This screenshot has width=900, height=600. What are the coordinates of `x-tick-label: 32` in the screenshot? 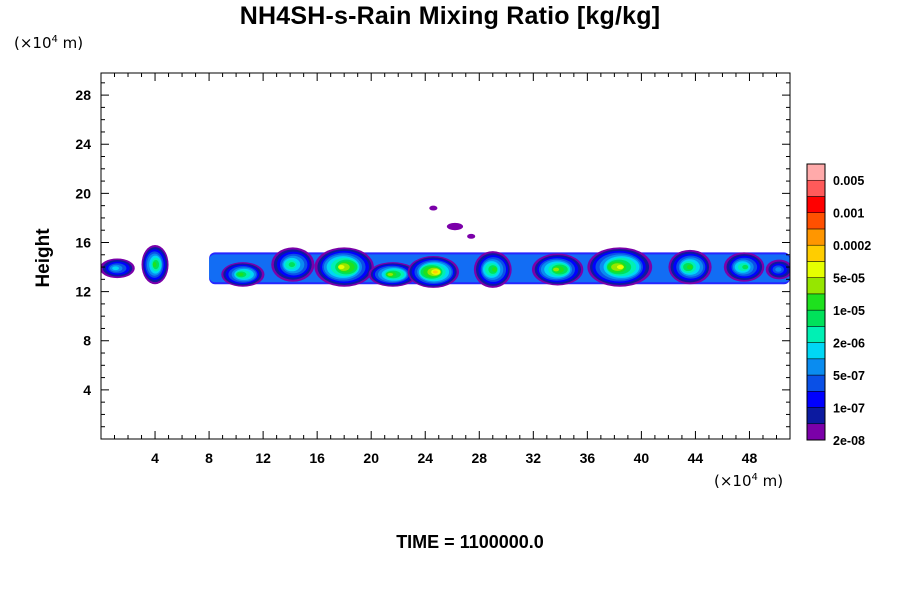 It's located at (534, 458).